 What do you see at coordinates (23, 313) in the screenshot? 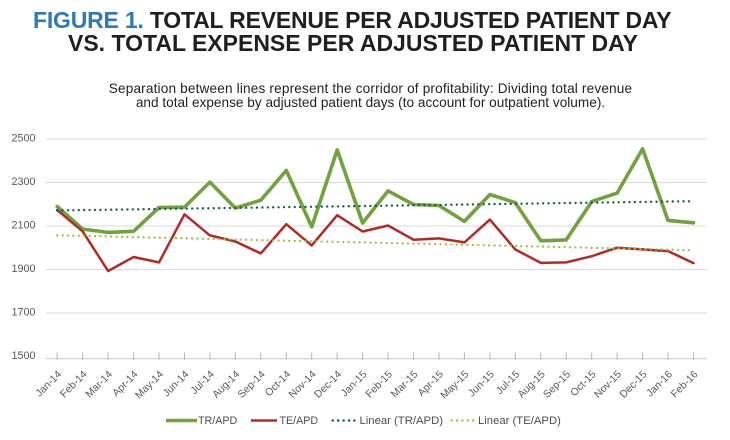
I see `svg-text: 1700` at bounding box center [23, 313].